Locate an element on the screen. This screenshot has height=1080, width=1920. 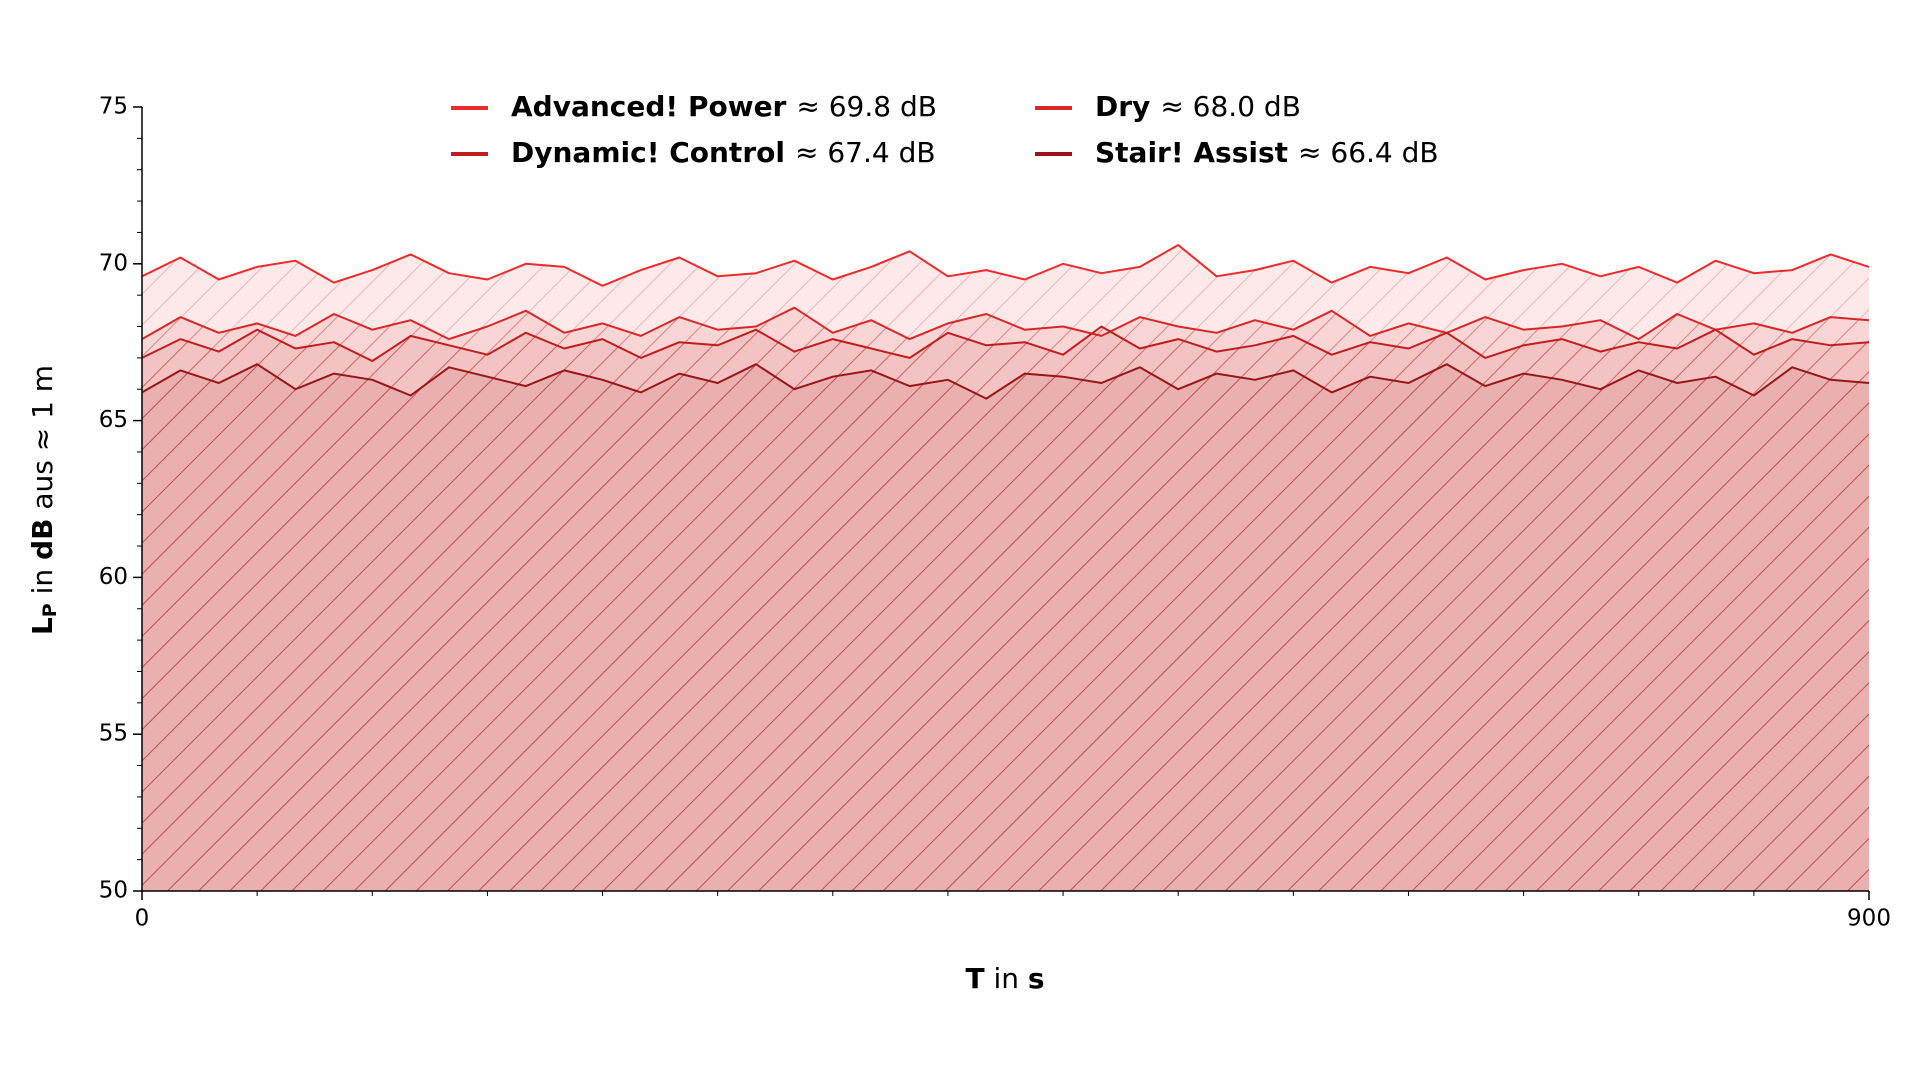
y-label-part: dB is located at coordinates (42, 539).